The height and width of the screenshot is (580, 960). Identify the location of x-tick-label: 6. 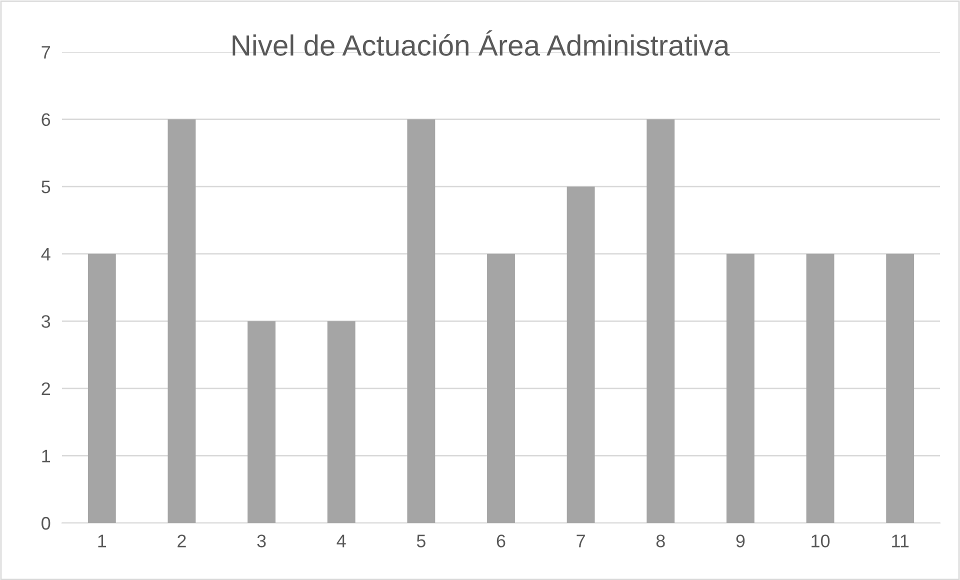
(501, 541).